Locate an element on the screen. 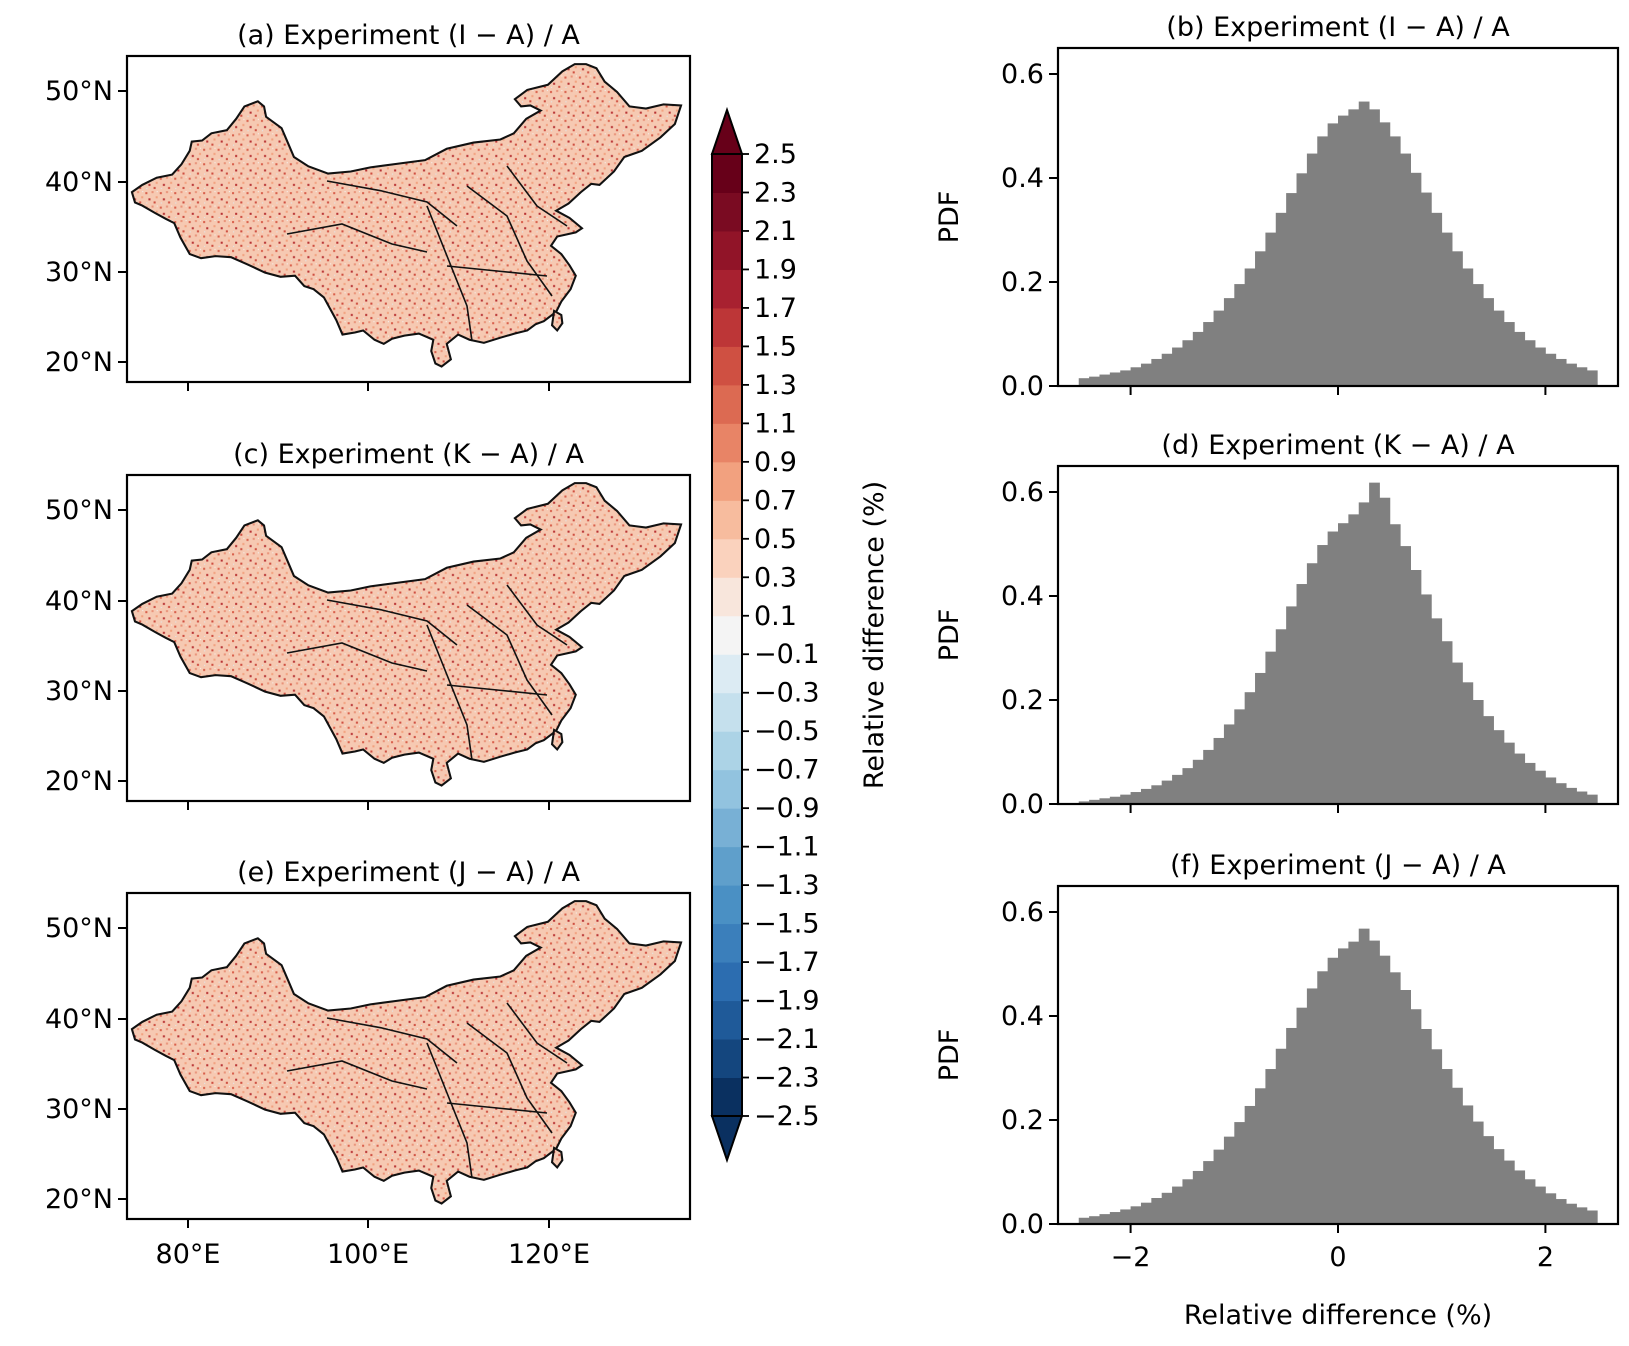 The height and width of the screenshot is (1346, 1629). map-title: (e) Experiment (J − A) / A is located at coordinates (408, 872).